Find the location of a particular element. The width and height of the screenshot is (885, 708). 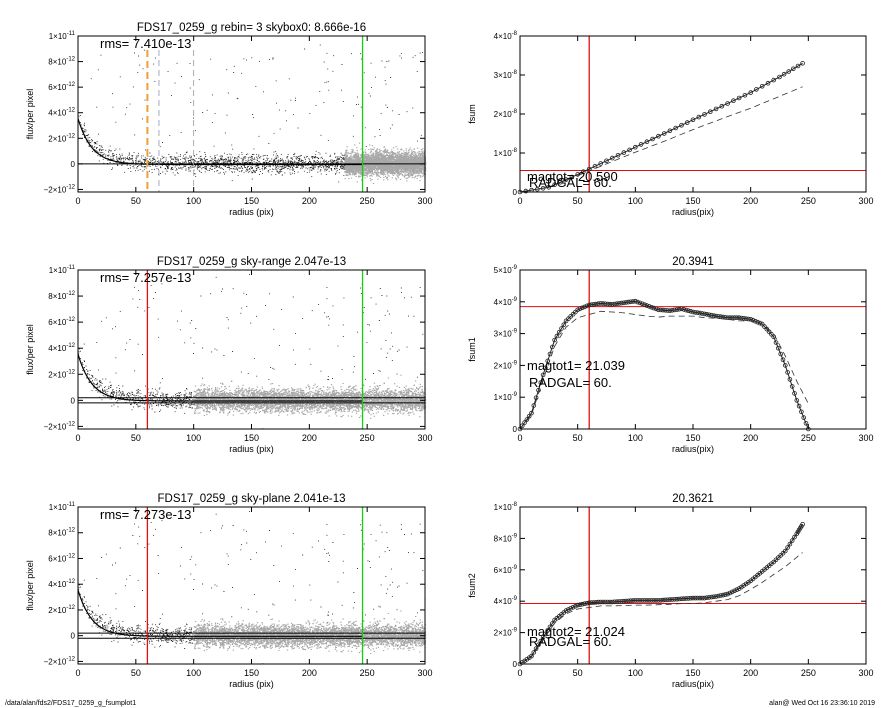

annotation-0: rms= 7.273e-13 is located at coordinates (145, 514).